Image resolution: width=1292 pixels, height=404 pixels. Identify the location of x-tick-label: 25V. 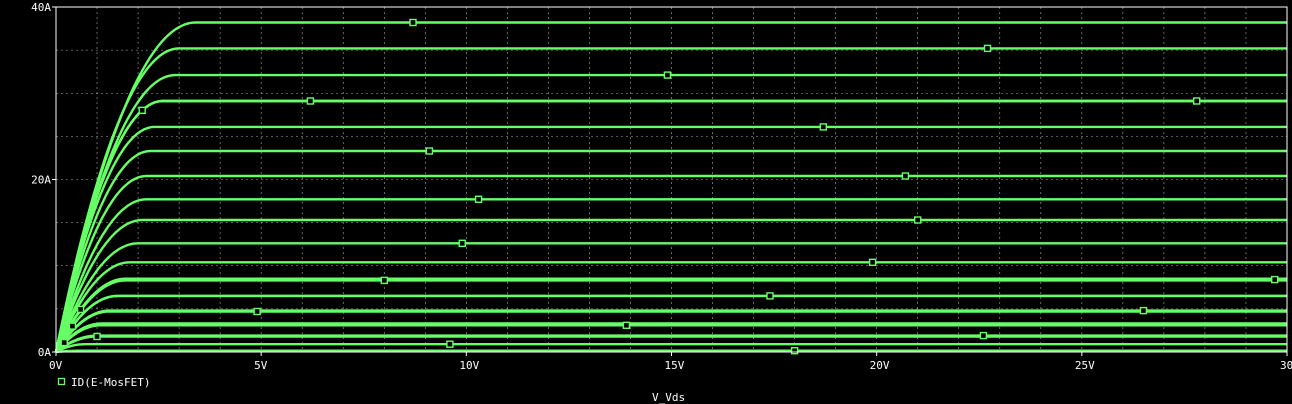
(1085, 365).